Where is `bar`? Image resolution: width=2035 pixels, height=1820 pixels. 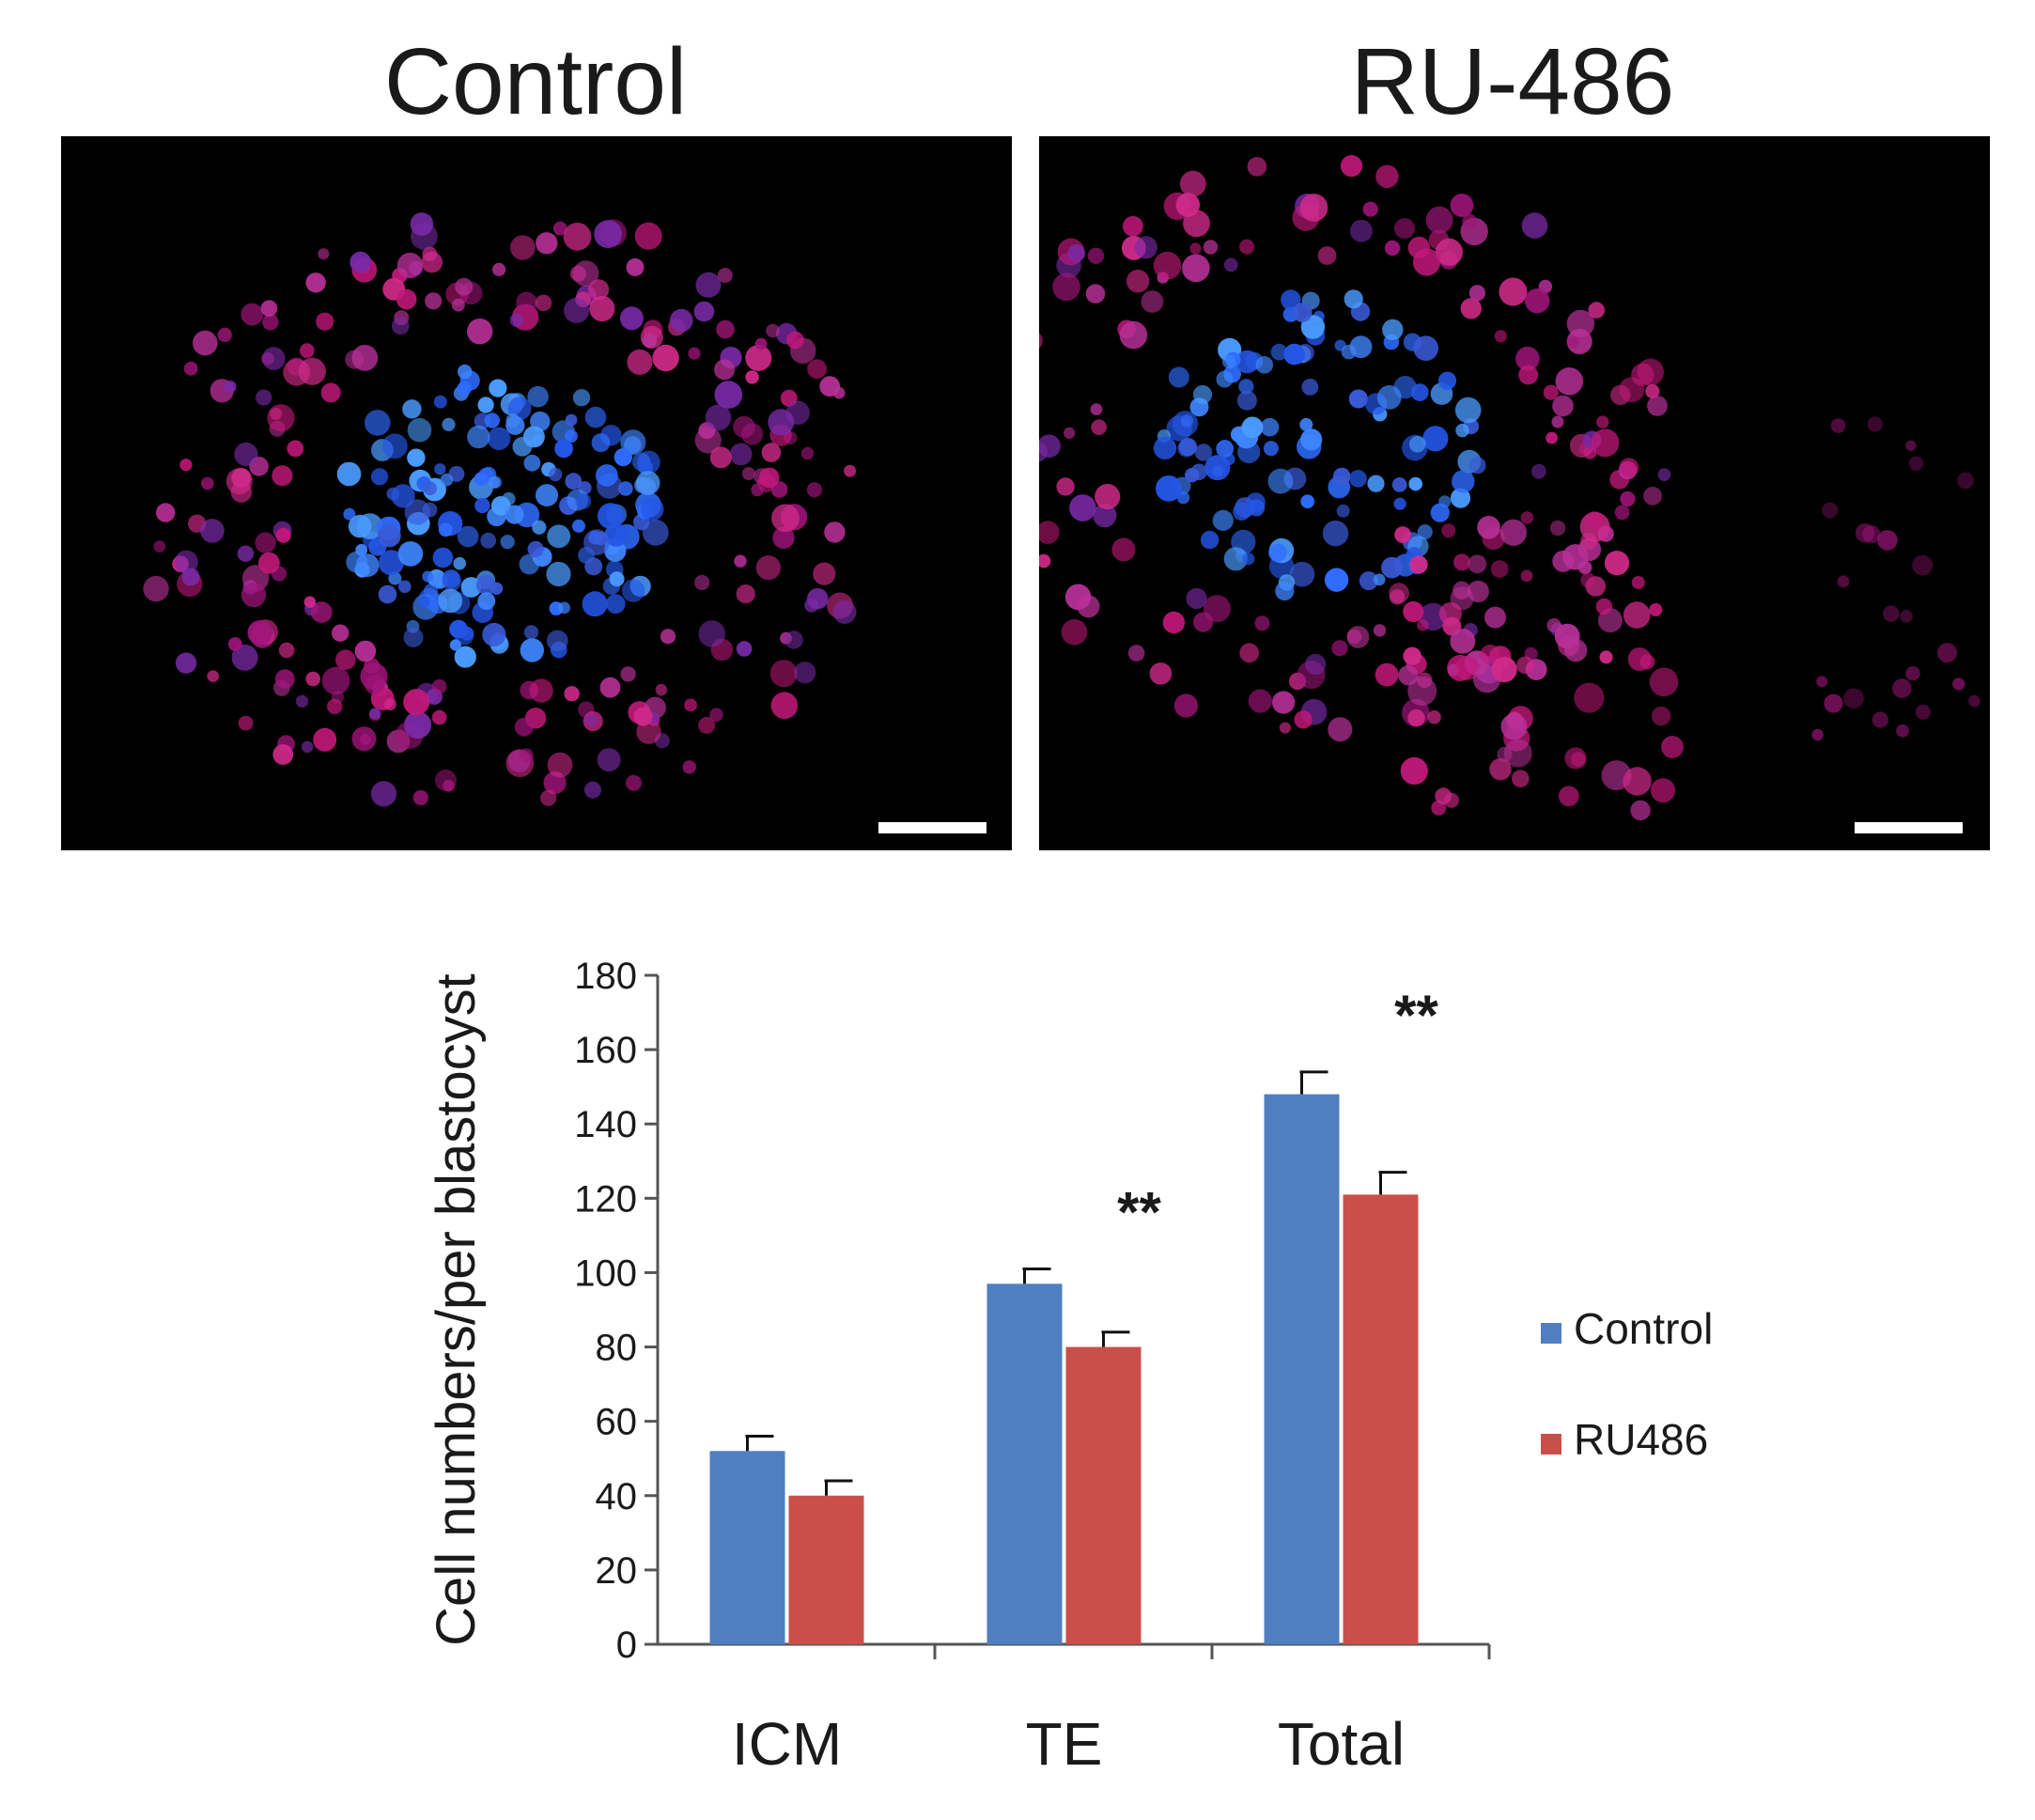
bar is located at coordinates (1381, 1419).